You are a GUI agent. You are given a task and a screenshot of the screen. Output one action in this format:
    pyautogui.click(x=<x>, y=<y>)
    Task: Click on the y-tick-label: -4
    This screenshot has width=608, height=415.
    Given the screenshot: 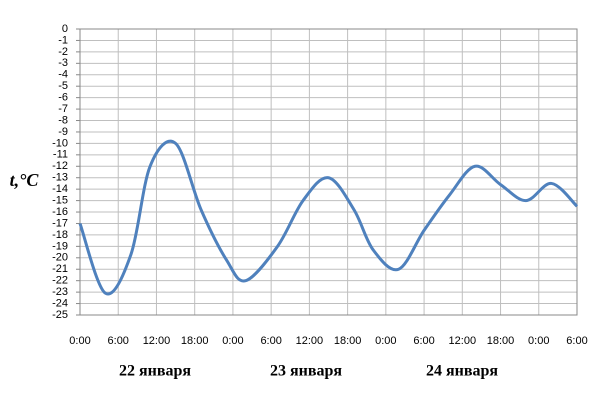 What is the action you would take?
    pyautogui.click(x=63, y=75)
    